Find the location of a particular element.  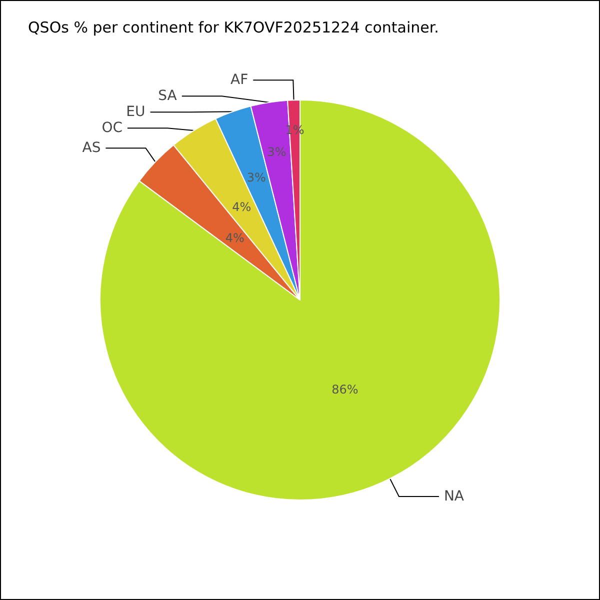

slice-label: SA is located at coordinates (168, 96).